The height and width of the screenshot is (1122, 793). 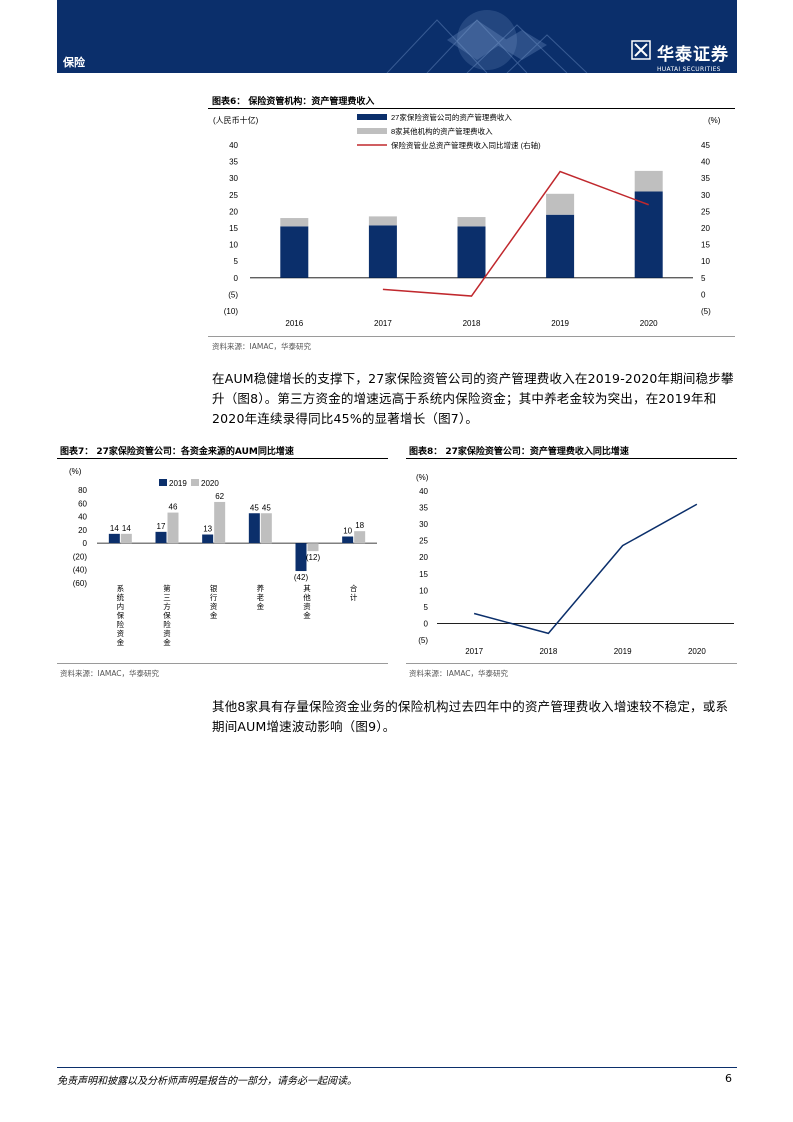 What do you see at coordinates (705, 261) in the screenshot?
I see `fig6-right-tick: 10` at bounding box center [705, 261].